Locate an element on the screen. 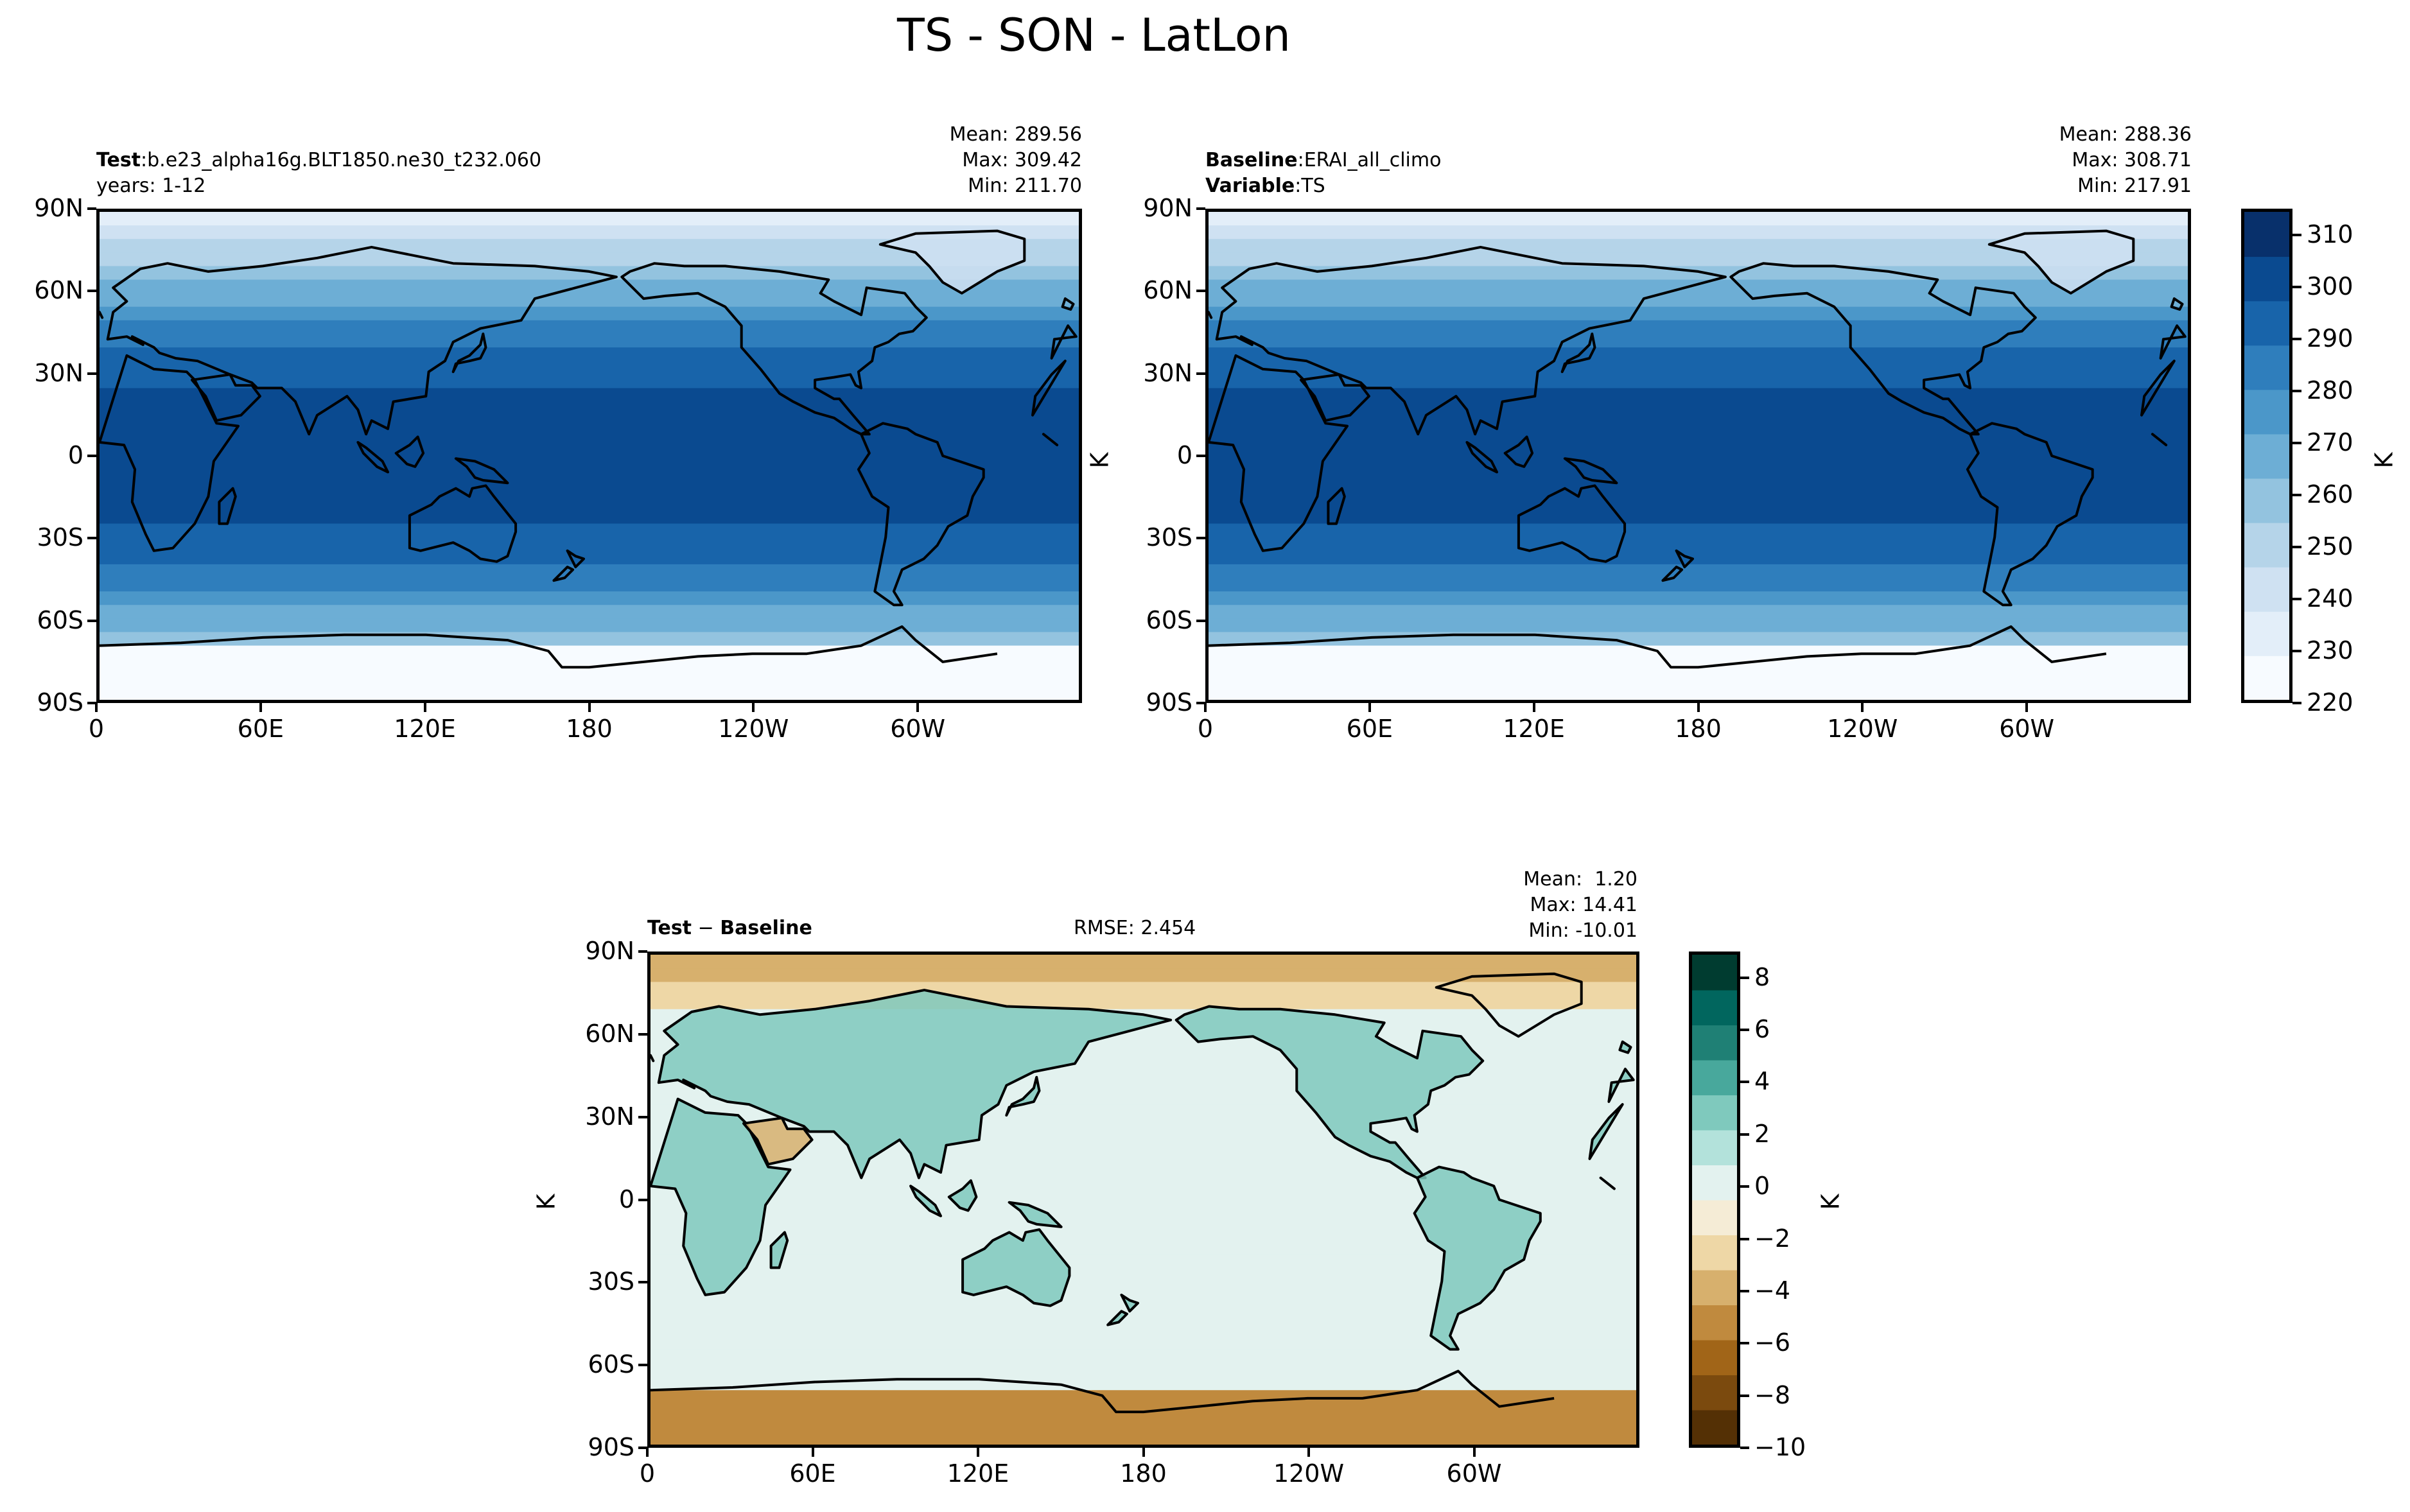  test-label-bold: Test is located at coordinates (118, 160).